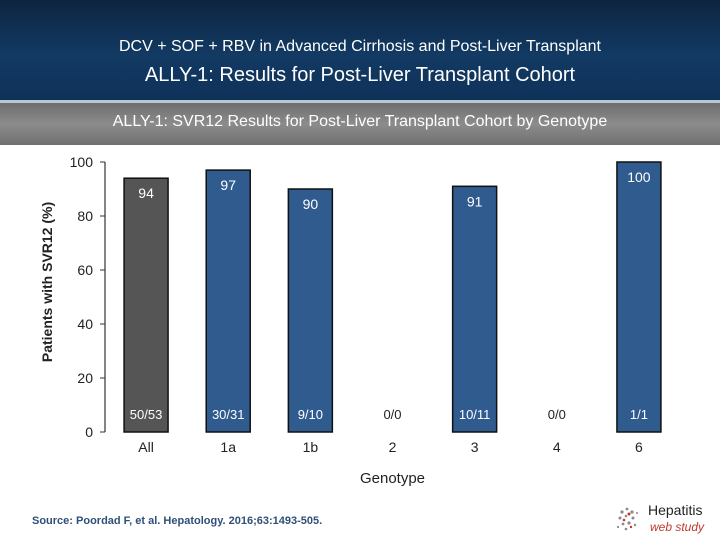 Image resolution: width=720 pixels, height=540 pixels. Describe the element at coordinates (146, 193) in the screenshot. I see `bar-value-label: 94` at that location.